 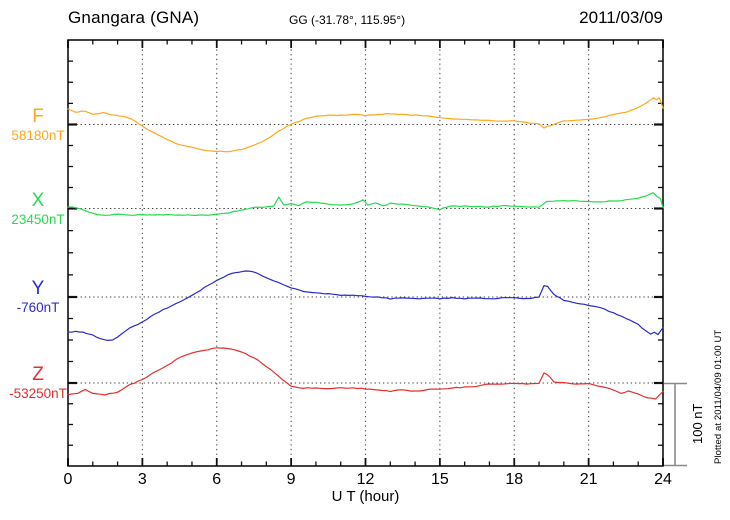 I want to click on trace-base-value-f: 58180nT, so click(x=38, y=135).